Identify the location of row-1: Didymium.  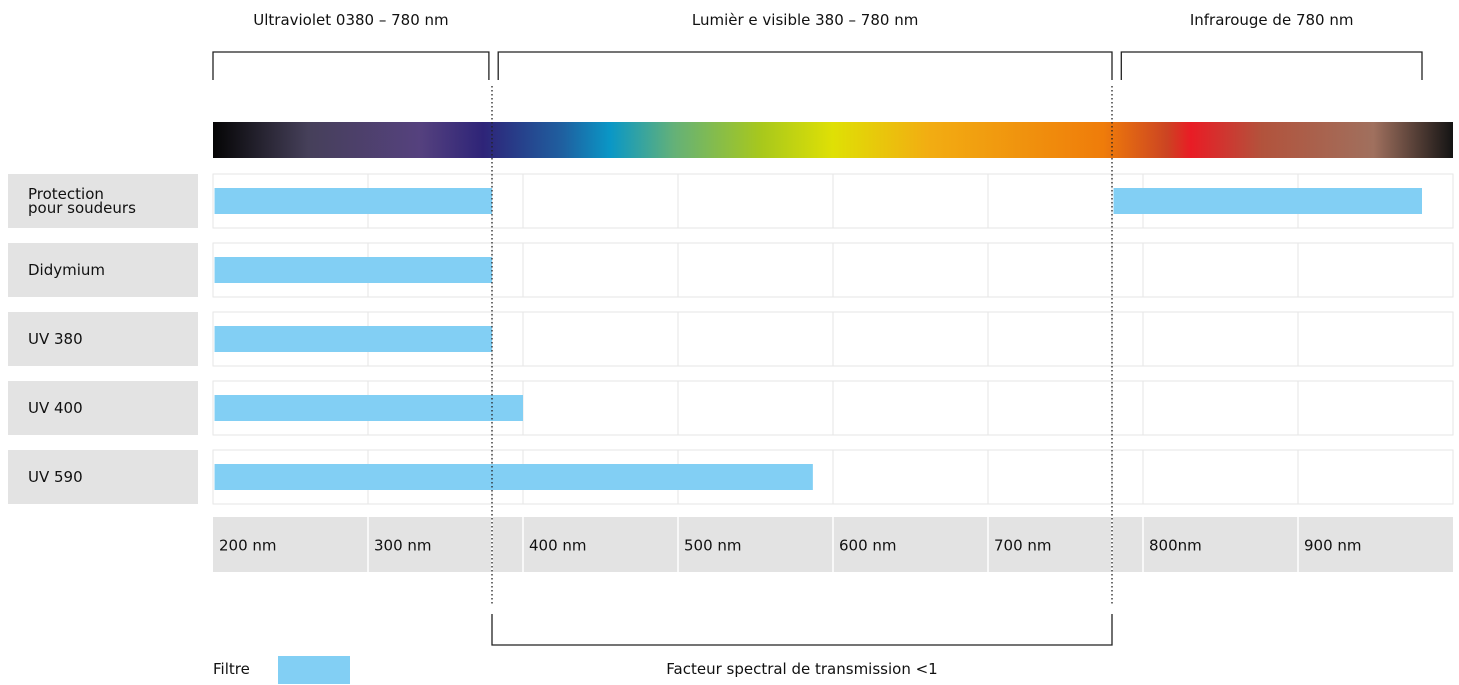
(731, 270).